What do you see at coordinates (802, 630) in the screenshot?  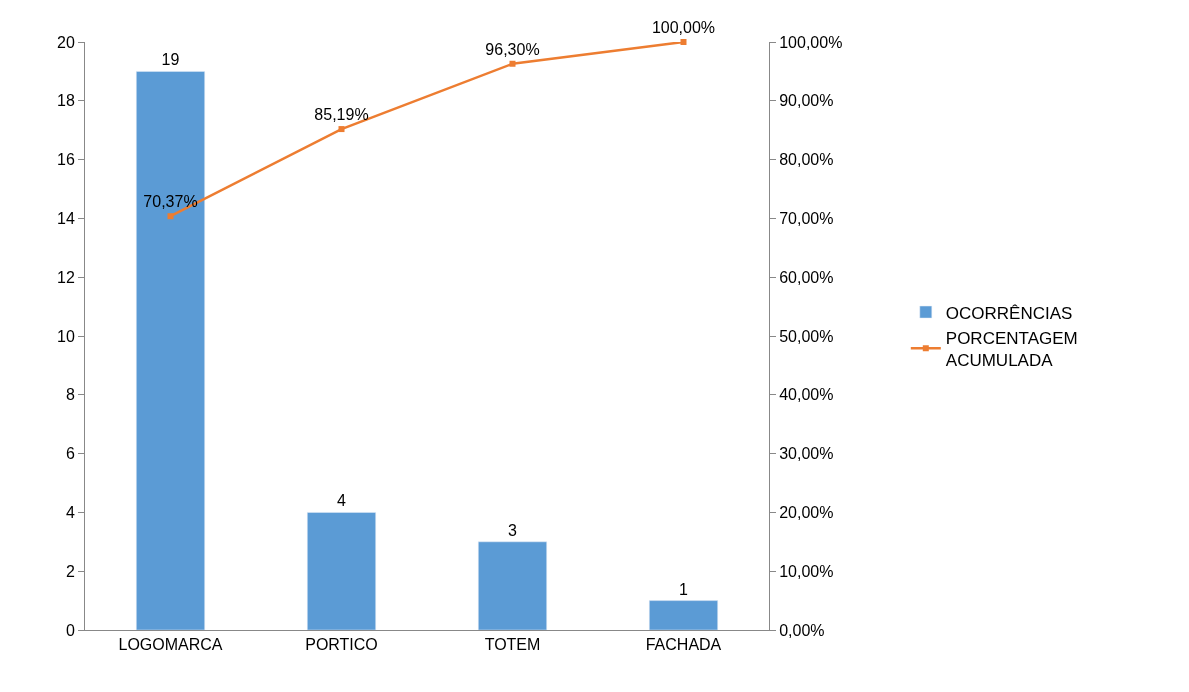 I see `y2-tick-label: 0,00%` at bounding box center [802, 630].